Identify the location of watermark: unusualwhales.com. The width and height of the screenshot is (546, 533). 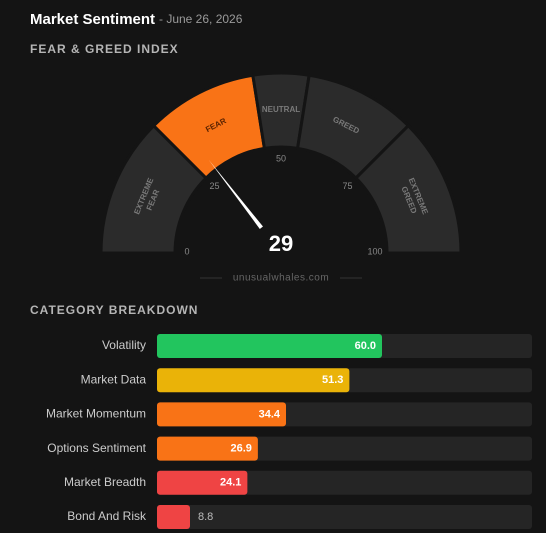
(281, 278).